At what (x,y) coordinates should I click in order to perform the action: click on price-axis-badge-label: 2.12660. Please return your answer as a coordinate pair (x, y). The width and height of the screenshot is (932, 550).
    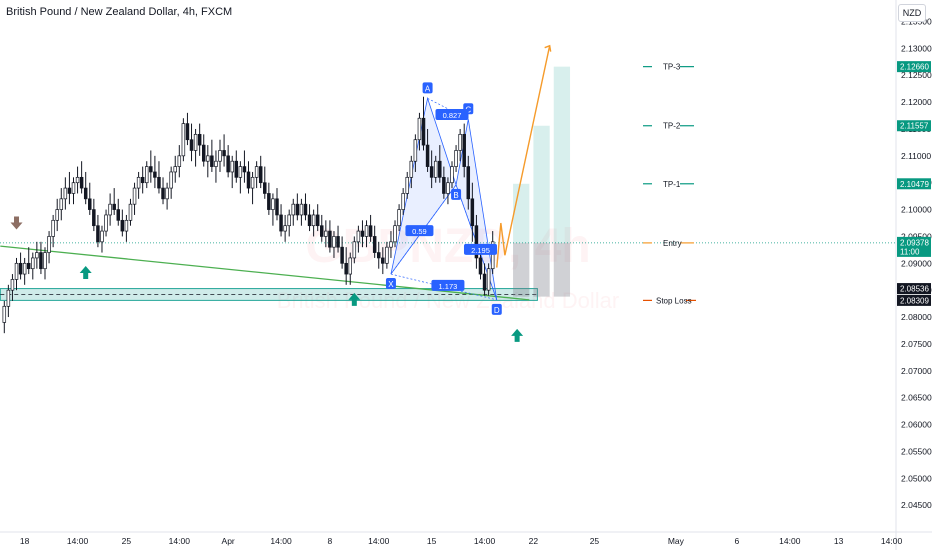
    Looking at the image, I should click on (914, 67).